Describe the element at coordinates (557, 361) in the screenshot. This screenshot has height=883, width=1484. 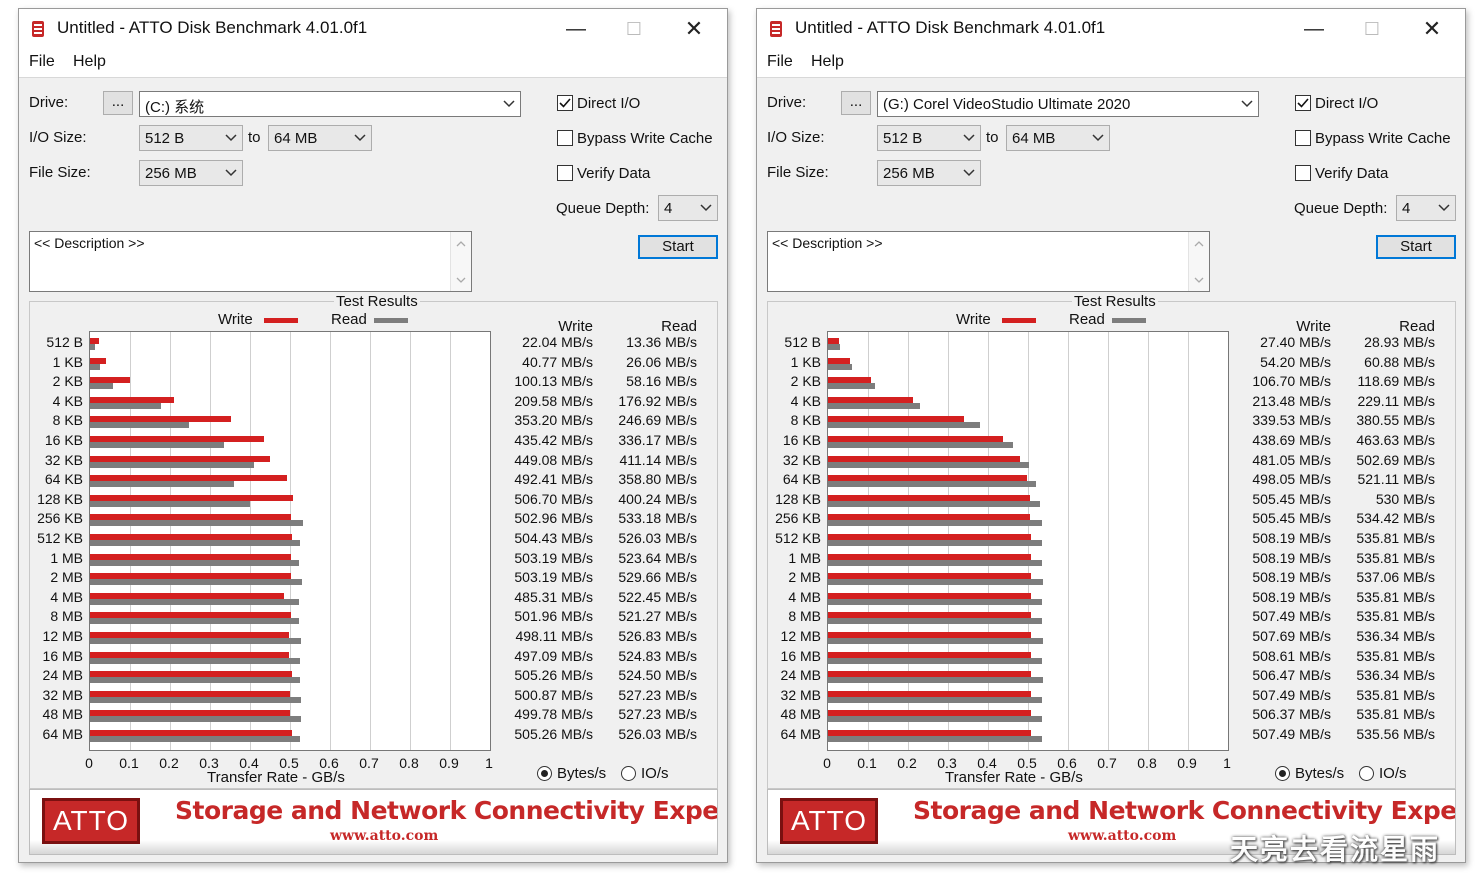
I see `write-value: 40.77 MB/s` at that location.